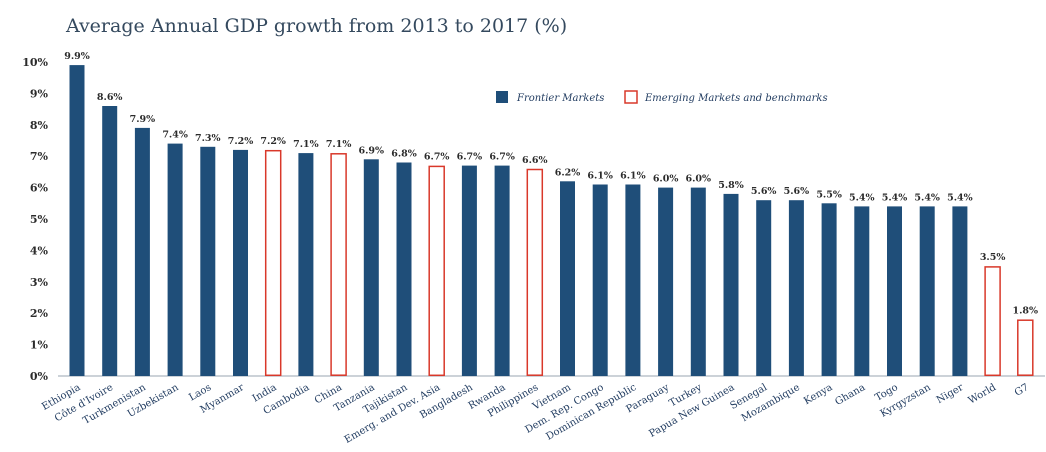  Describe the element at coordinates (631, 97) in the screenshot. I see `legend-emerging-swatch` at that location.